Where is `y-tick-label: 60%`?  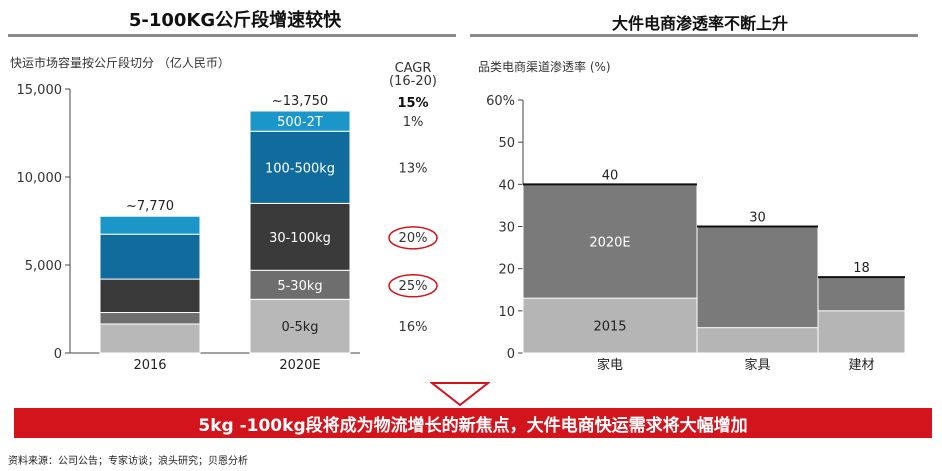 y-tick-label: 60% is located at coordinates (500, 101).